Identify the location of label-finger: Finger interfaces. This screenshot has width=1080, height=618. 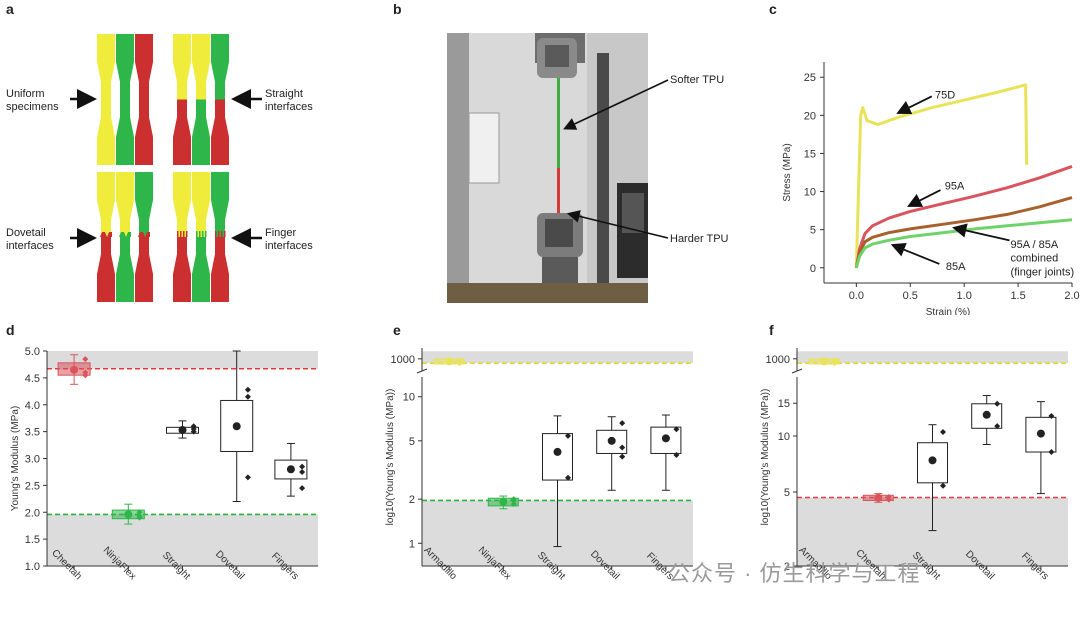
(289, 239).